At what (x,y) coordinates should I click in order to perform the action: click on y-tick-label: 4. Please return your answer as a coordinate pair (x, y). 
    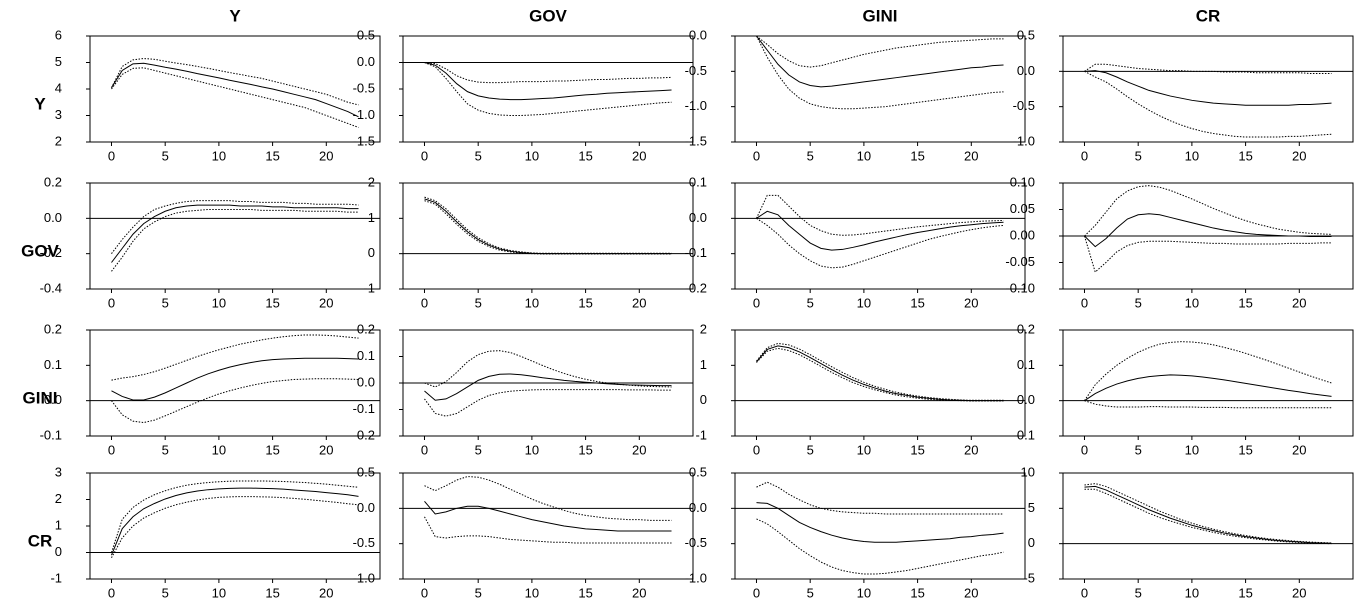
    Looking at the image, I should click on (58, 87).